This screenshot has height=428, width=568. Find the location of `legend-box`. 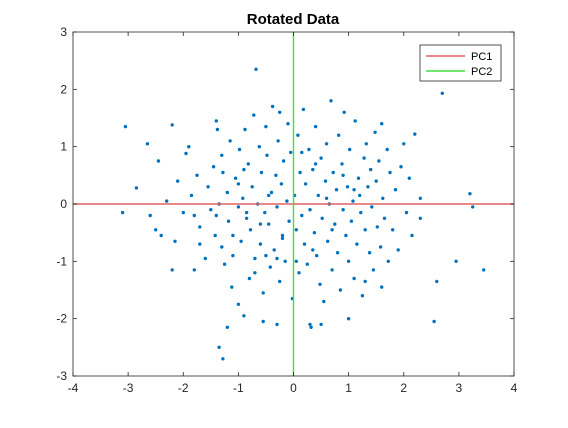

legend-box is located at coordinates (460, 63).